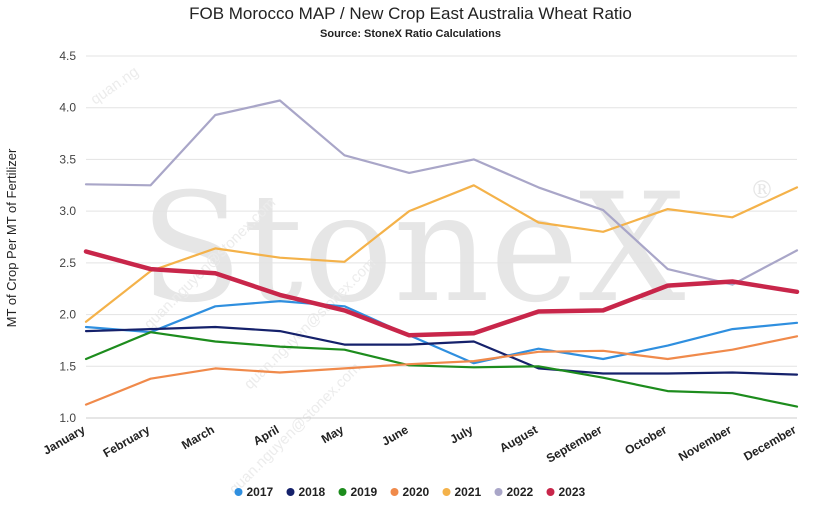  Describe the element at coordinates (441, 350) in the screenshot. I see `series-line-2018` at that location.